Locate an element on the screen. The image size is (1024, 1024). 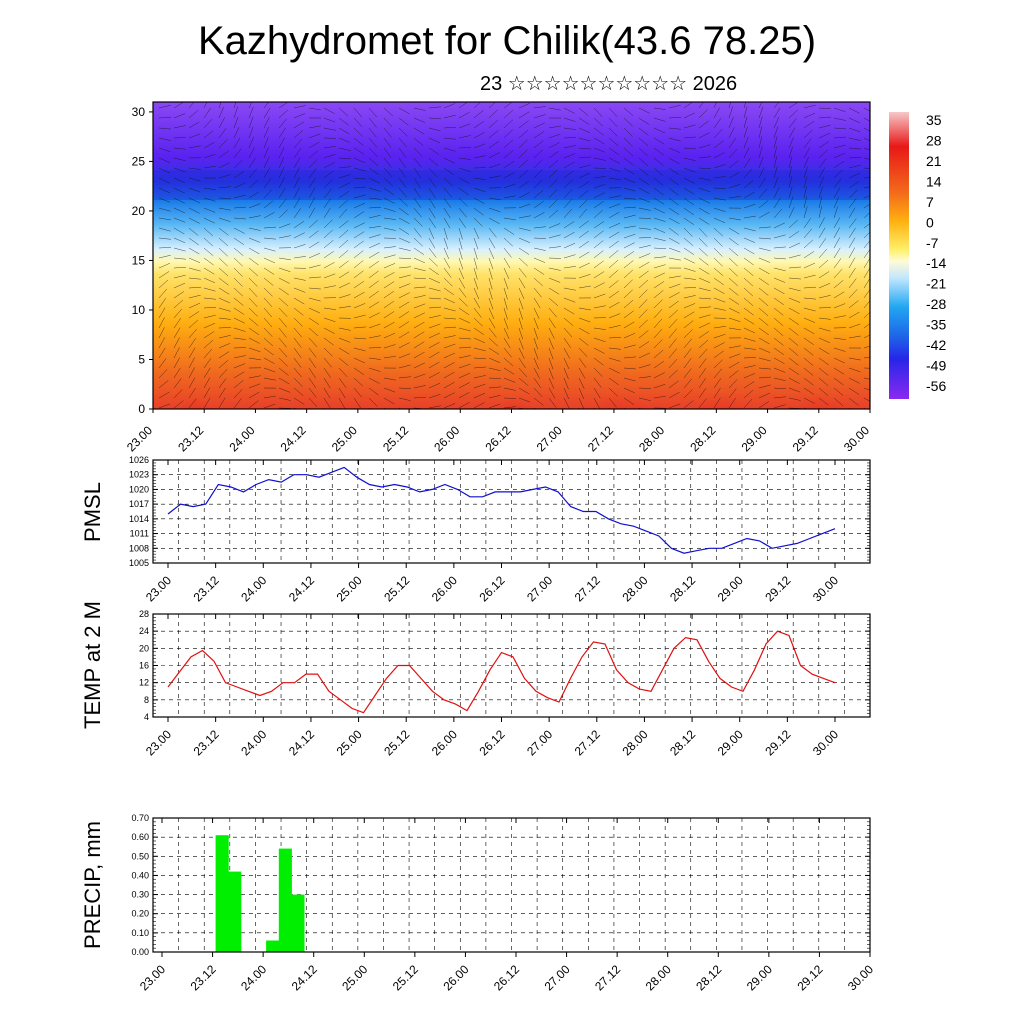
y-tick-label: 1026 is located at coordinates (139, 460).